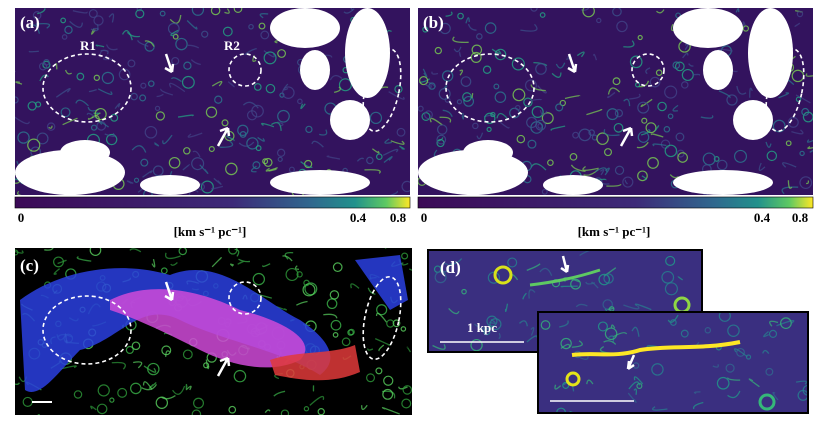 The width and height of the screenshot is (830, 429). What do you see at coordinates (30, 22) in the screenshot?
I see `panel-label: (a)` at bounding box center [30, 22].